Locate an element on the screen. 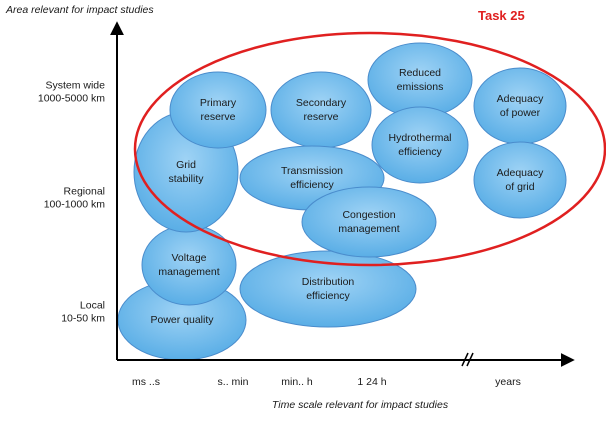 The image size is (606, 421). node: Voltage management is located at coordinates (189, 265).